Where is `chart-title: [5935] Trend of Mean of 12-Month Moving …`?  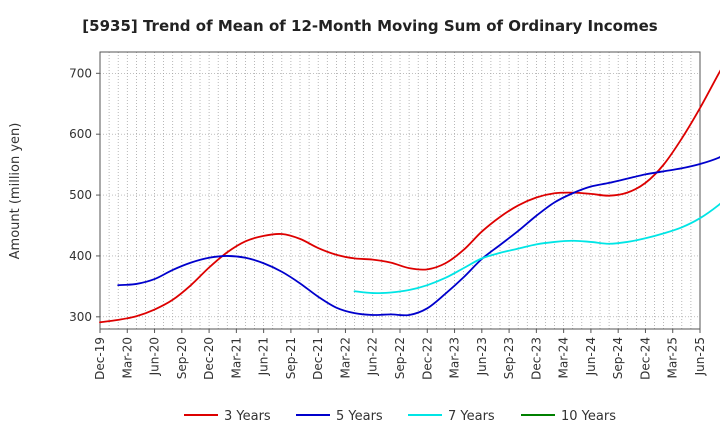
chart-title: [5935] Trend of Mean of 12-Month Moving … is located at coordinates (369, 26).